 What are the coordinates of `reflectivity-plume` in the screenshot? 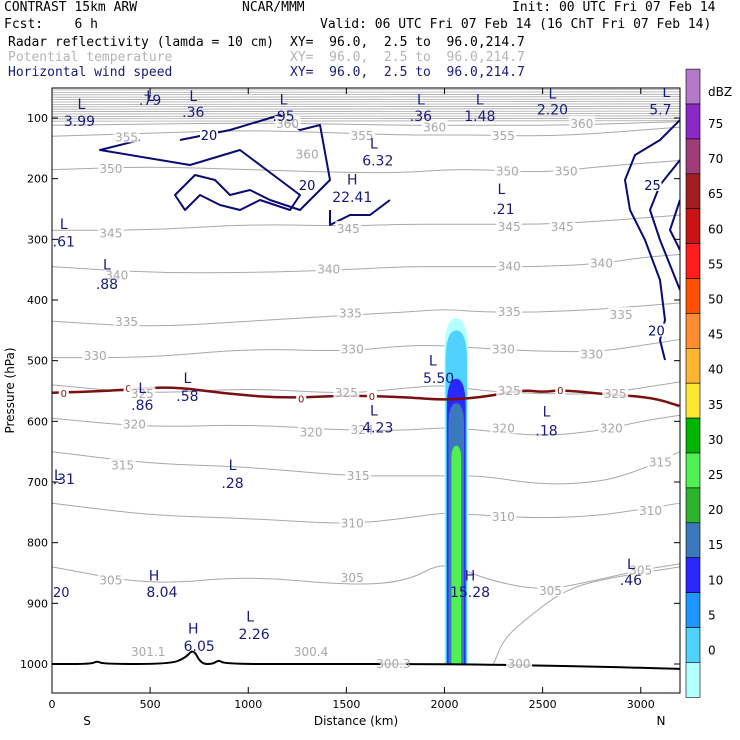 It's located at (456, 491).